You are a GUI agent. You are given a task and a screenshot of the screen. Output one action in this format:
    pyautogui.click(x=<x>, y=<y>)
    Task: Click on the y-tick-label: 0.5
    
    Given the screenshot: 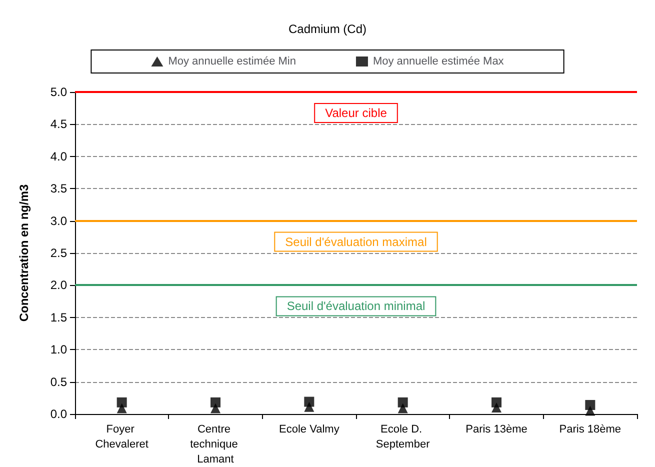 What is the action you would take?
    pyautogui.click(x=59, y=381)
    